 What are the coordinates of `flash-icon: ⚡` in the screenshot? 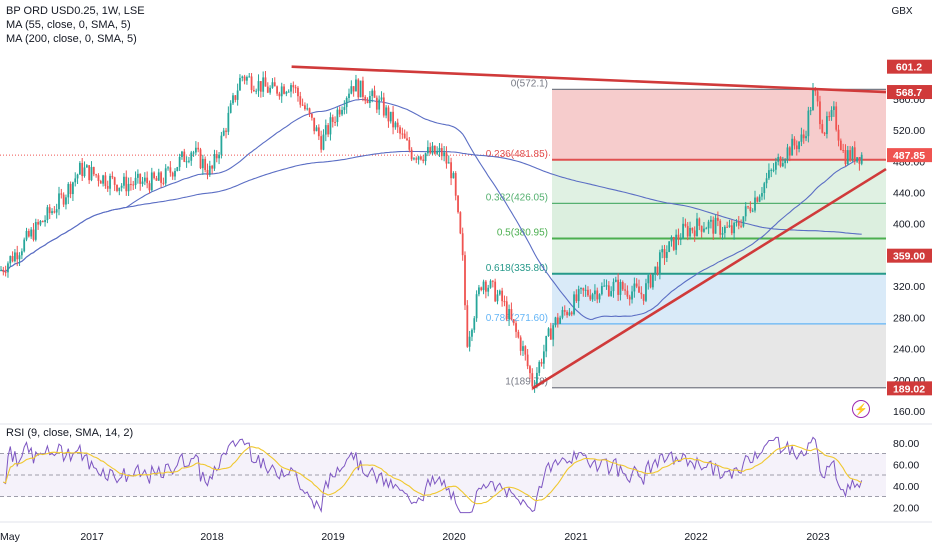 It's located at (861, 409).